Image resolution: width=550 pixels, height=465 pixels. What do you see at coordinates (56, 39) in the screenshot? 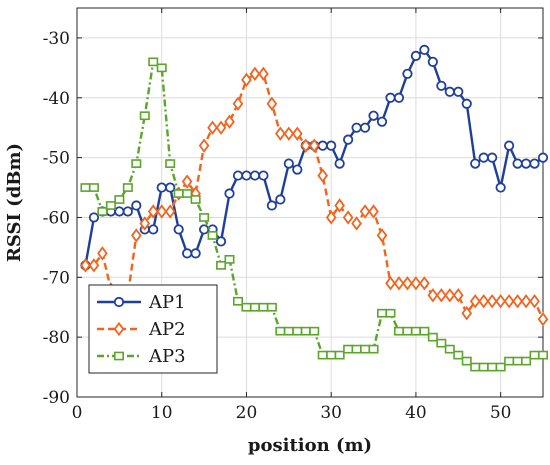
I see `y-tick-label: -30` at bounding box center [56, 39].